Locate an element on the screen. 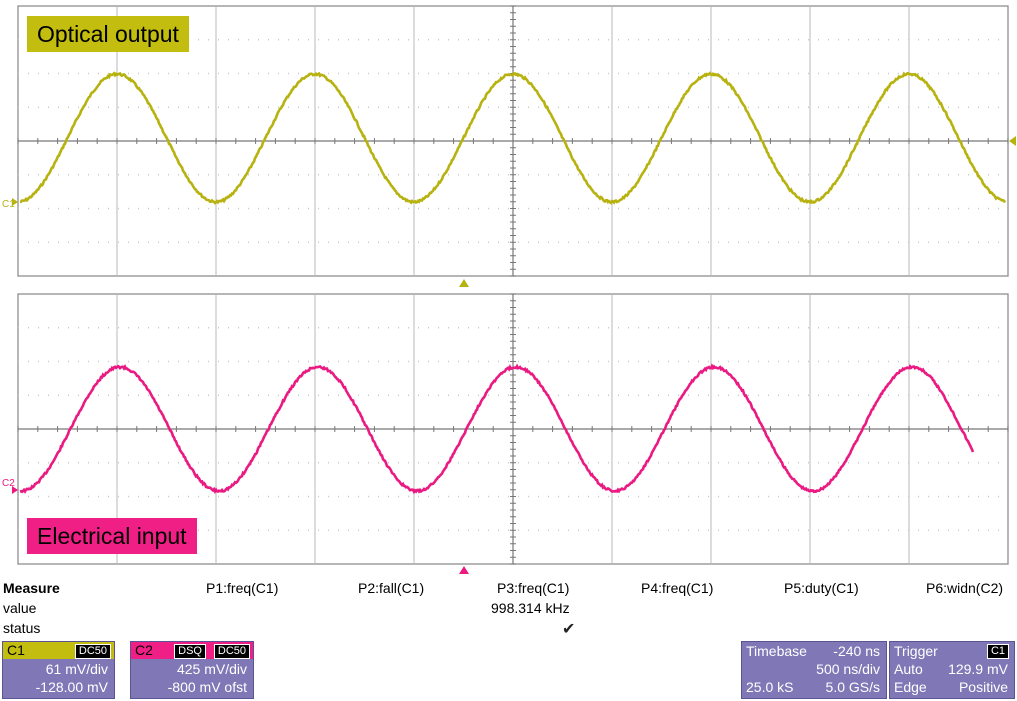  measure-p3: P3:freq(C1) is located at coordinates (533, 588).